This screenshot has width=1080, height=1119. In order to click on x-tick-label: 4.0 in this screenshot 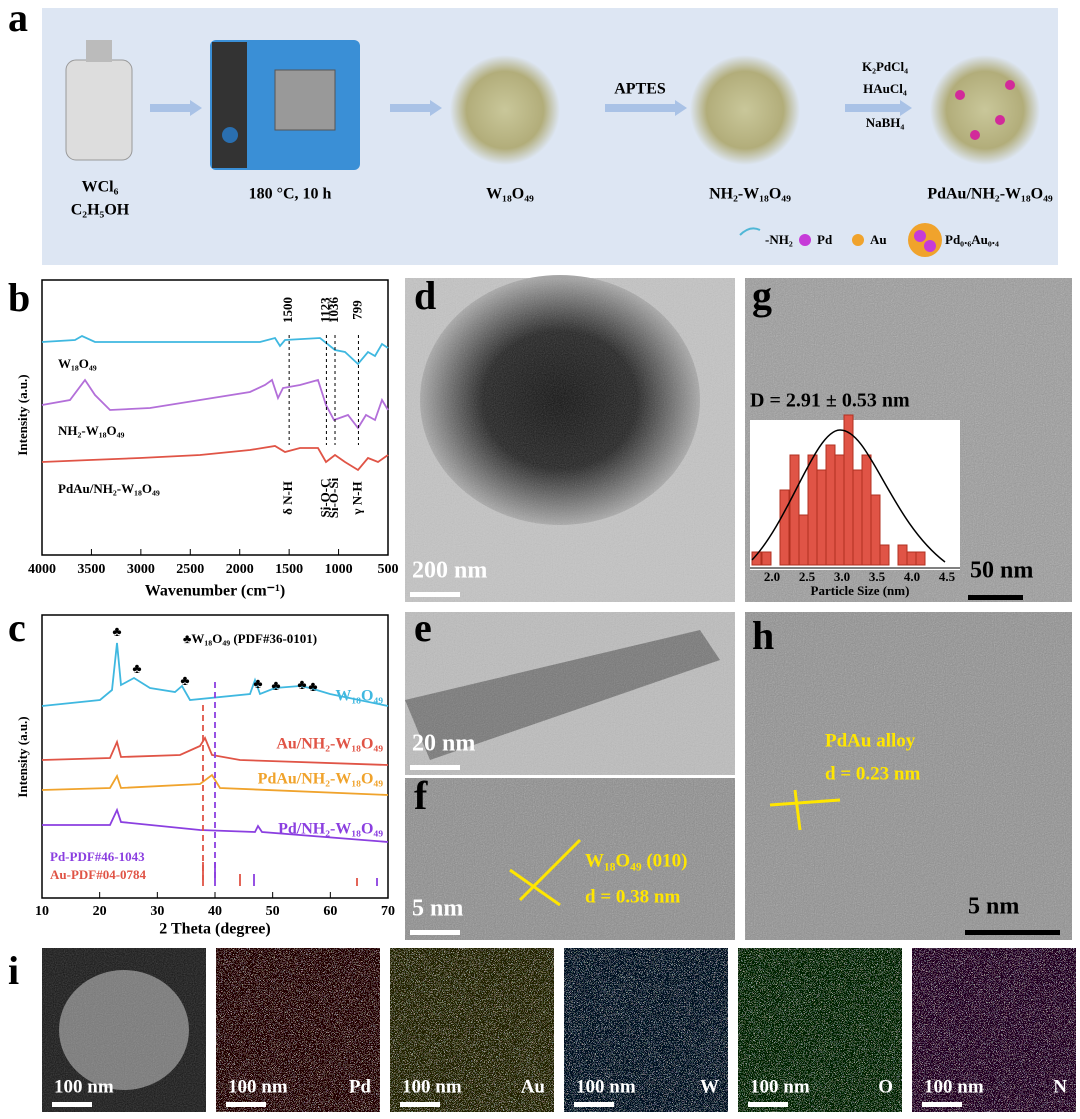, I will do `click(912, 576)`.